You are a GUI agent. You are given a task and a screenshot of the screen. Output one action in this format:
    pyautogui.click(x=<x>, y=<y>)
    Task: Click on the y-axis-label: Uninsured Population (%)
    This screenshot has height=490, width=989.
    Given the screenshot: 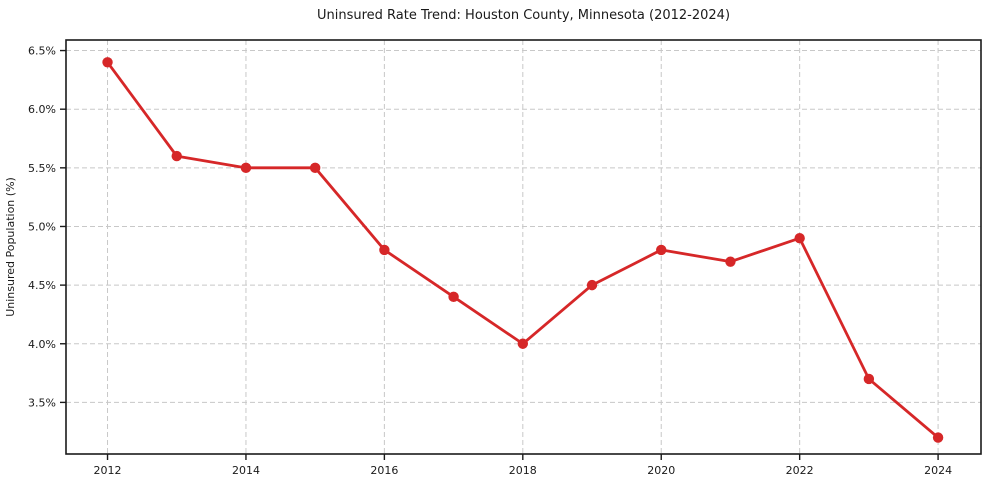 What is the action you would take?
    pyautogui.click(x=10, y=247)
    